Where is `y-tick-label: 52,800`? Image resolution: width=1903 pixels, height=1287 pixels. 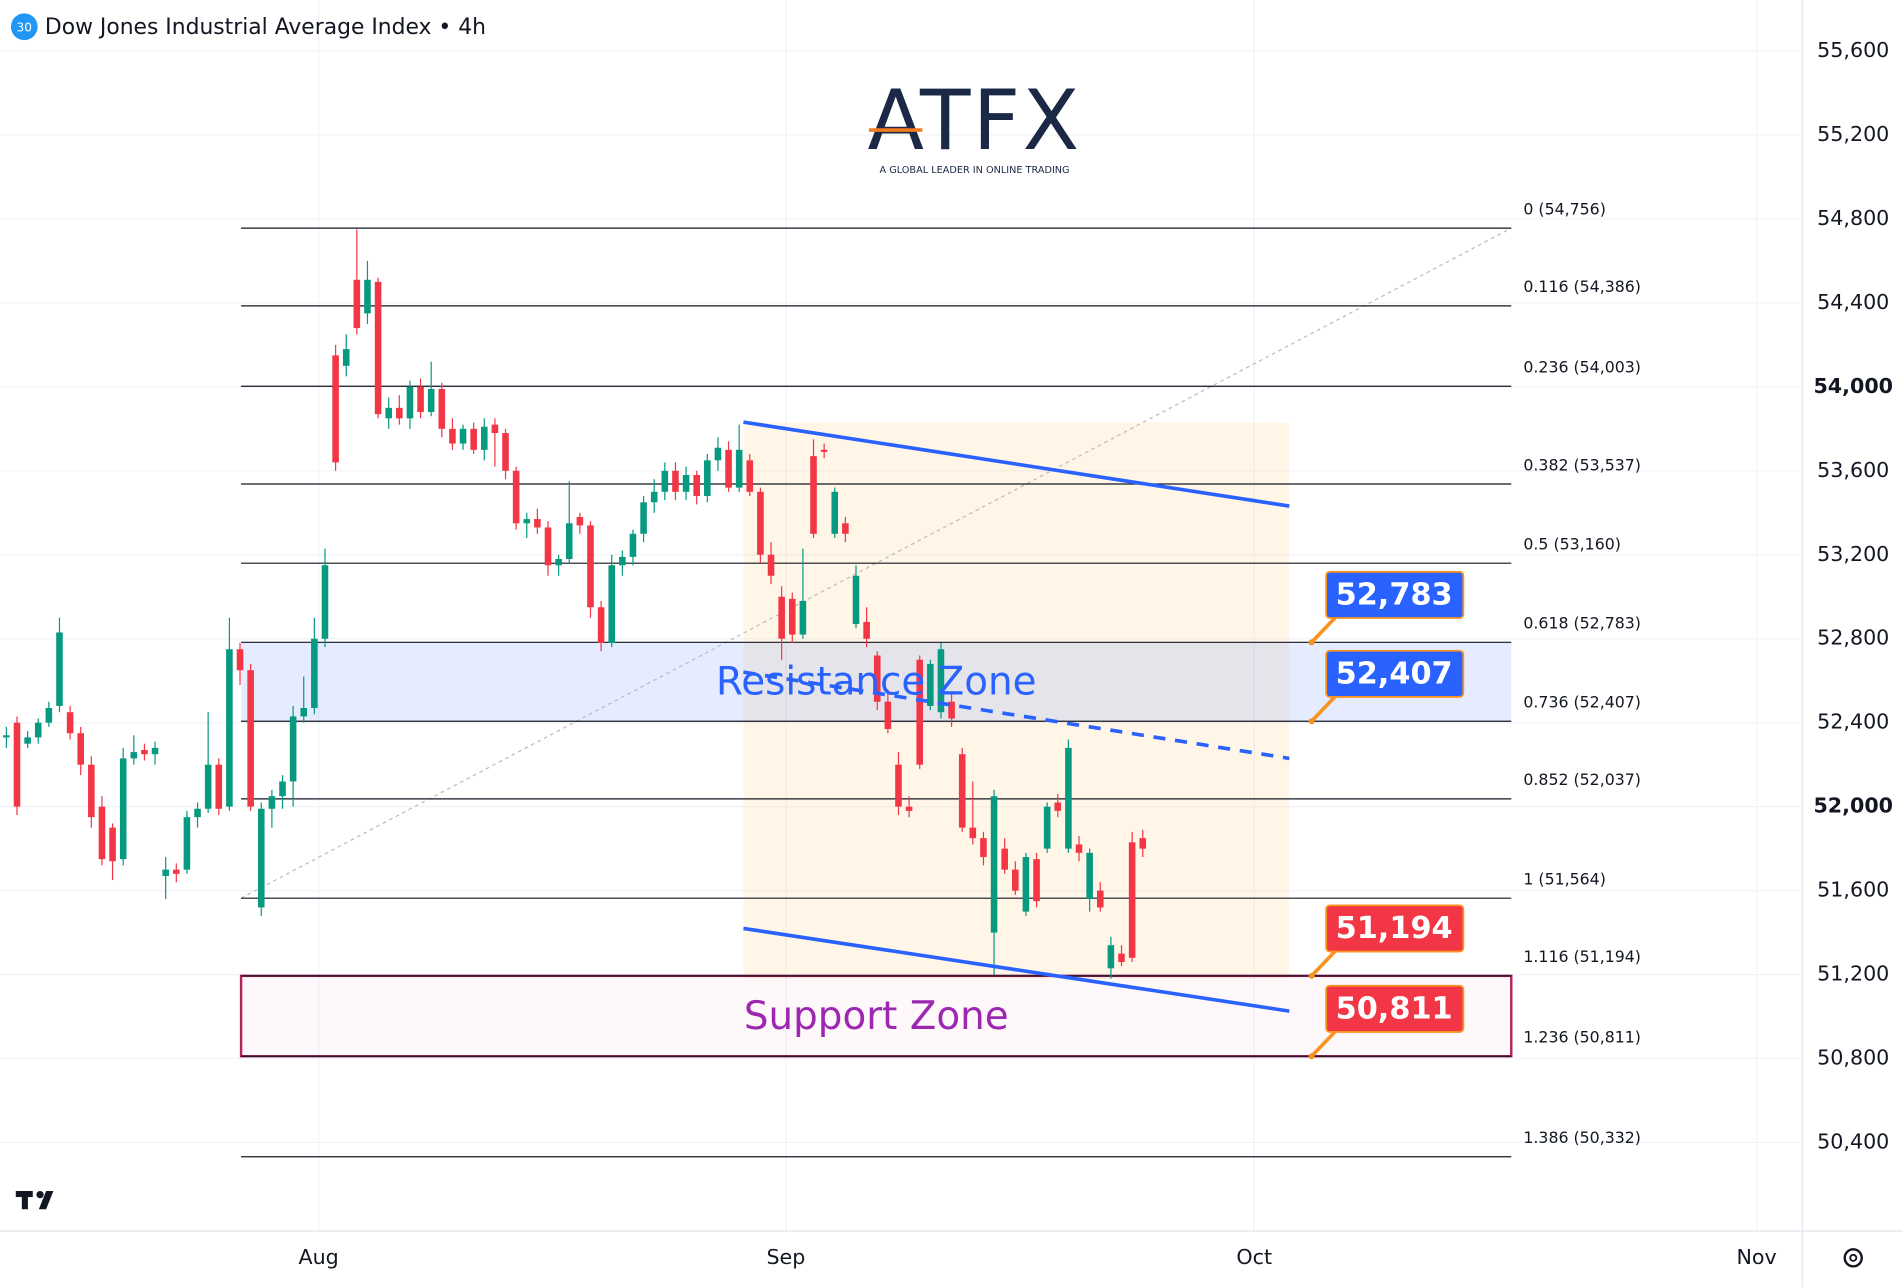
y-tick-label: 52,800 is located at coordinates (1853, 638).